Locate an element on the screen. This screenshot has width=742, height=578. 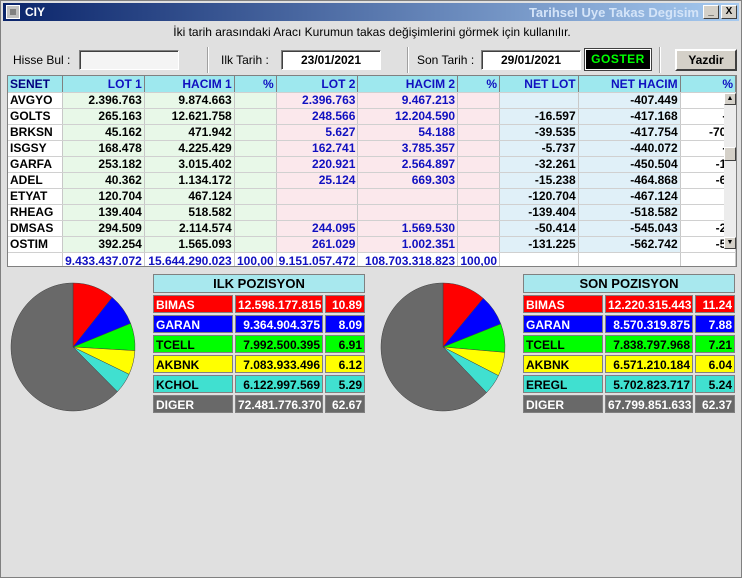
hisse-bul-input is located at coordinates (129, 60).